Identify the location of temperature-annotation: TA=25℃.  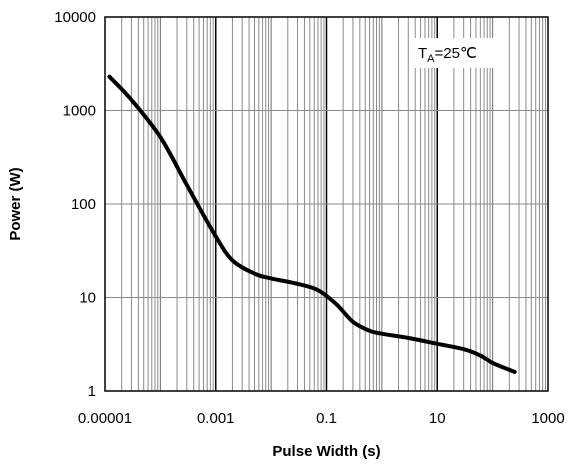
(447, 55).